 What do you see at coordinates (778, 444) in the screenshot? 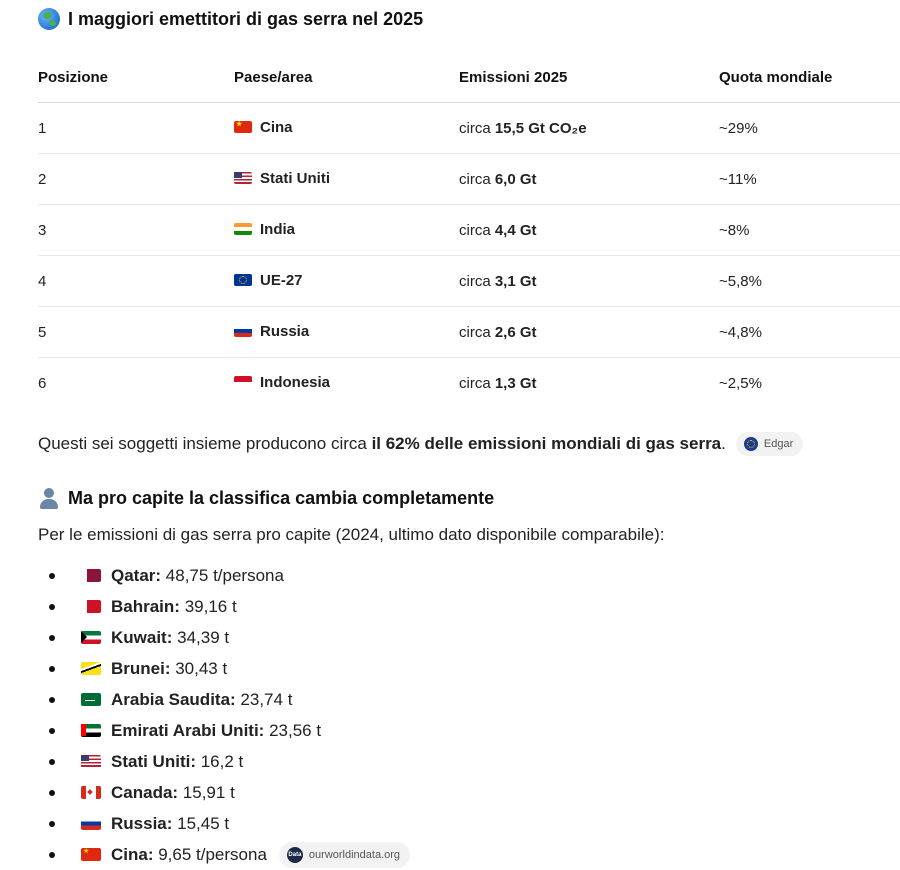
I see `source-chip-label: Edgar` at bounding box center [778, 444].